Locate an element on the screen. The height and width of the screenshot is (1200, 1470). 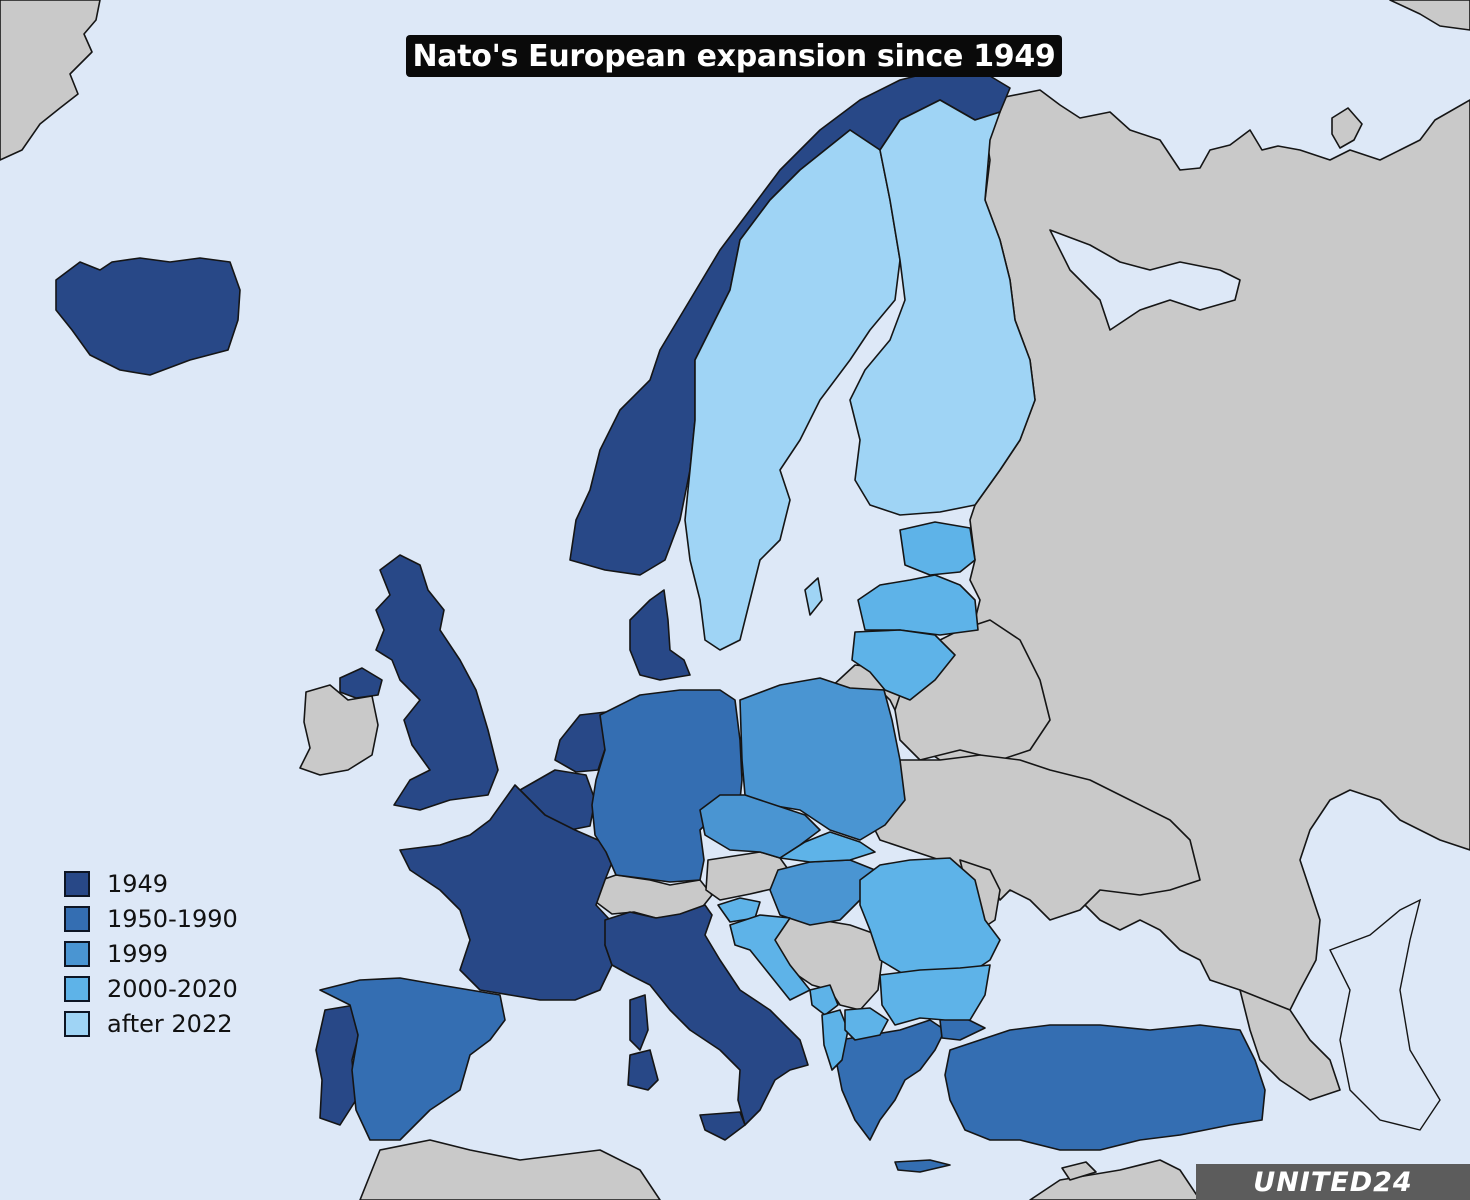
greenland is located at coordinates (50, 80).